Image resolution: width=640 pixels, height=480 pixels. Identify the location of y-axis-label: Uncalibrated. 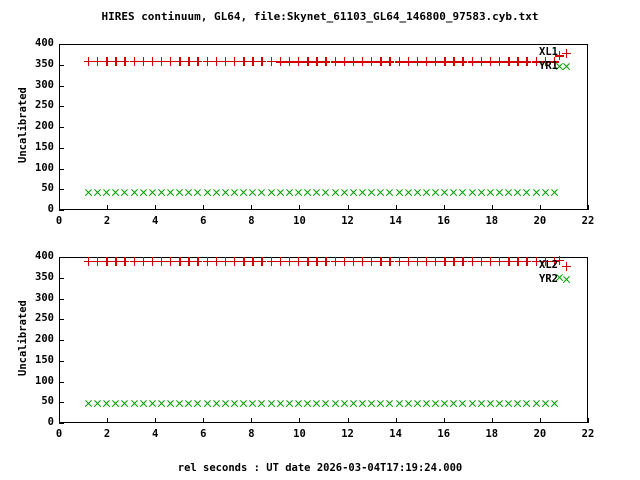
(23, 125).